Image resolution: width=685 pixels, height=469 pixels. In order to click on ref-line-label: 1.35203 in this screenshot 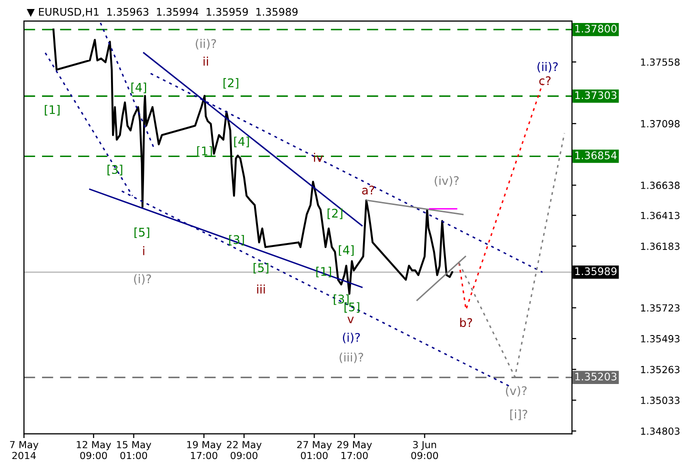, I will do `click(595, 376)`.